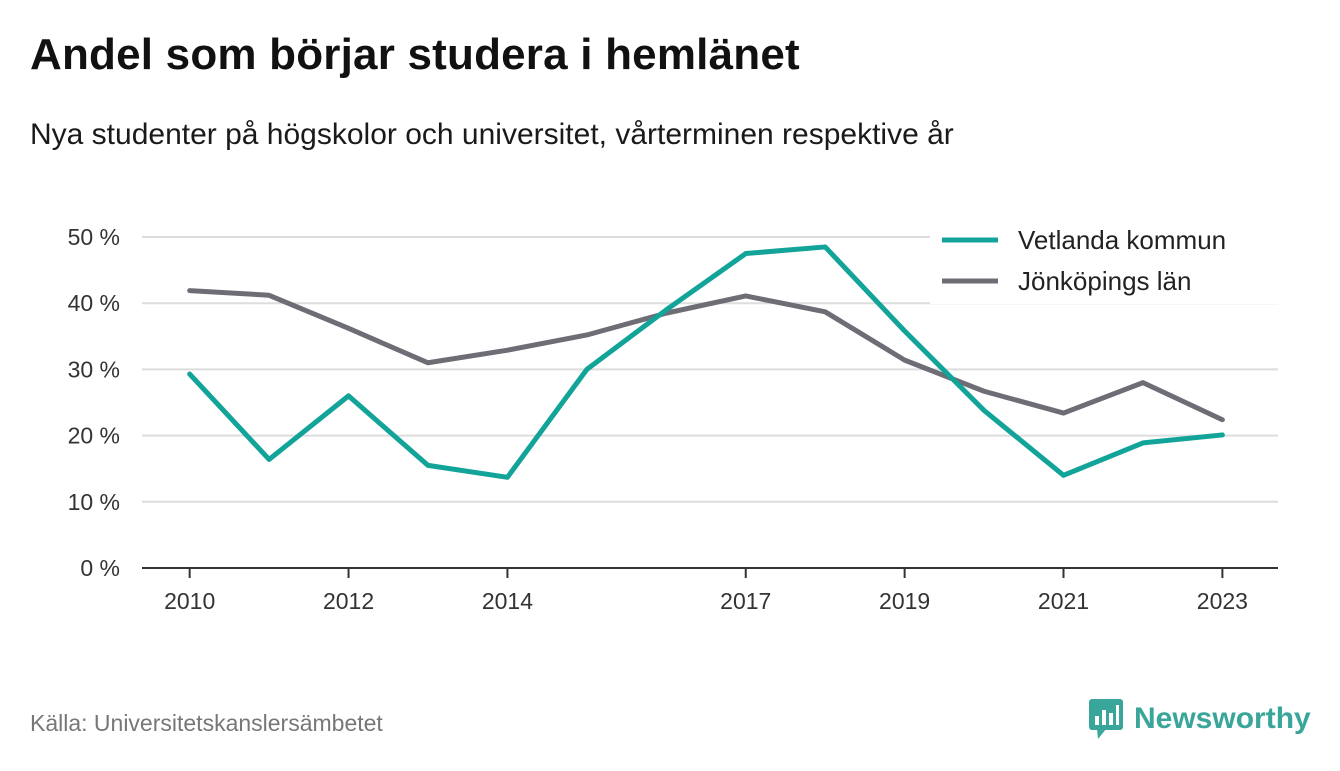 The height and width of the screenshot is (771, 1340). What do you see at coordinates (706, 355) in the screenshot?
I see `series-line-jonkoping` at bounding box center [706, 355].